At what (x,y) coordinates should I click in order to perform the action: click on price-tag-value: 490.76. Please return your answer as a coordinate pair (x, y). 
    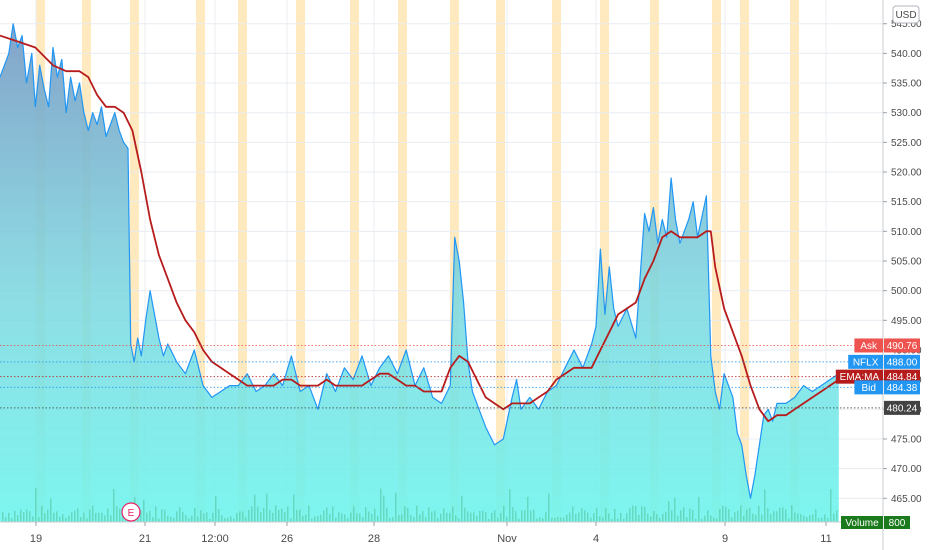
    Looking at the image, I should click on (902, 346).